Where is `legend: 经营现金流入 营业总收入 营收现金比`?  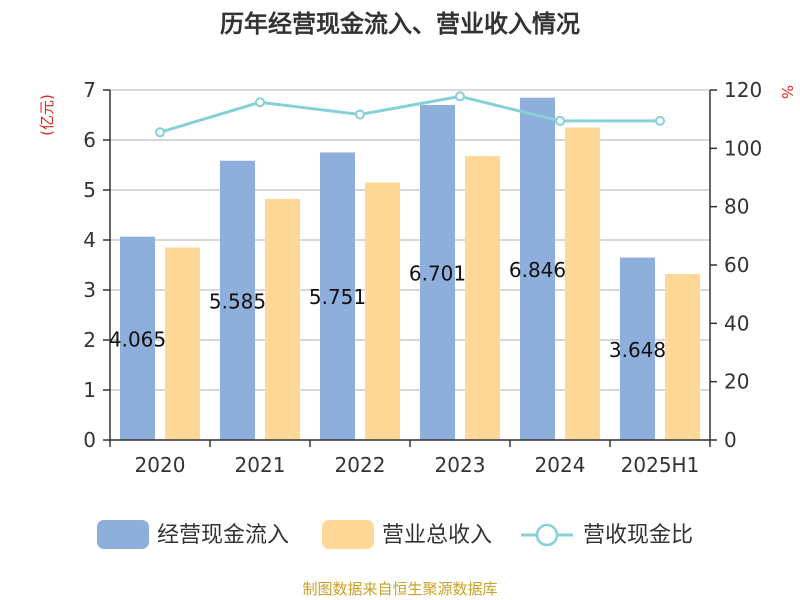
legend: 经营现金流入 营业总收入 营收现金比 is located at coordinates (395, 534).